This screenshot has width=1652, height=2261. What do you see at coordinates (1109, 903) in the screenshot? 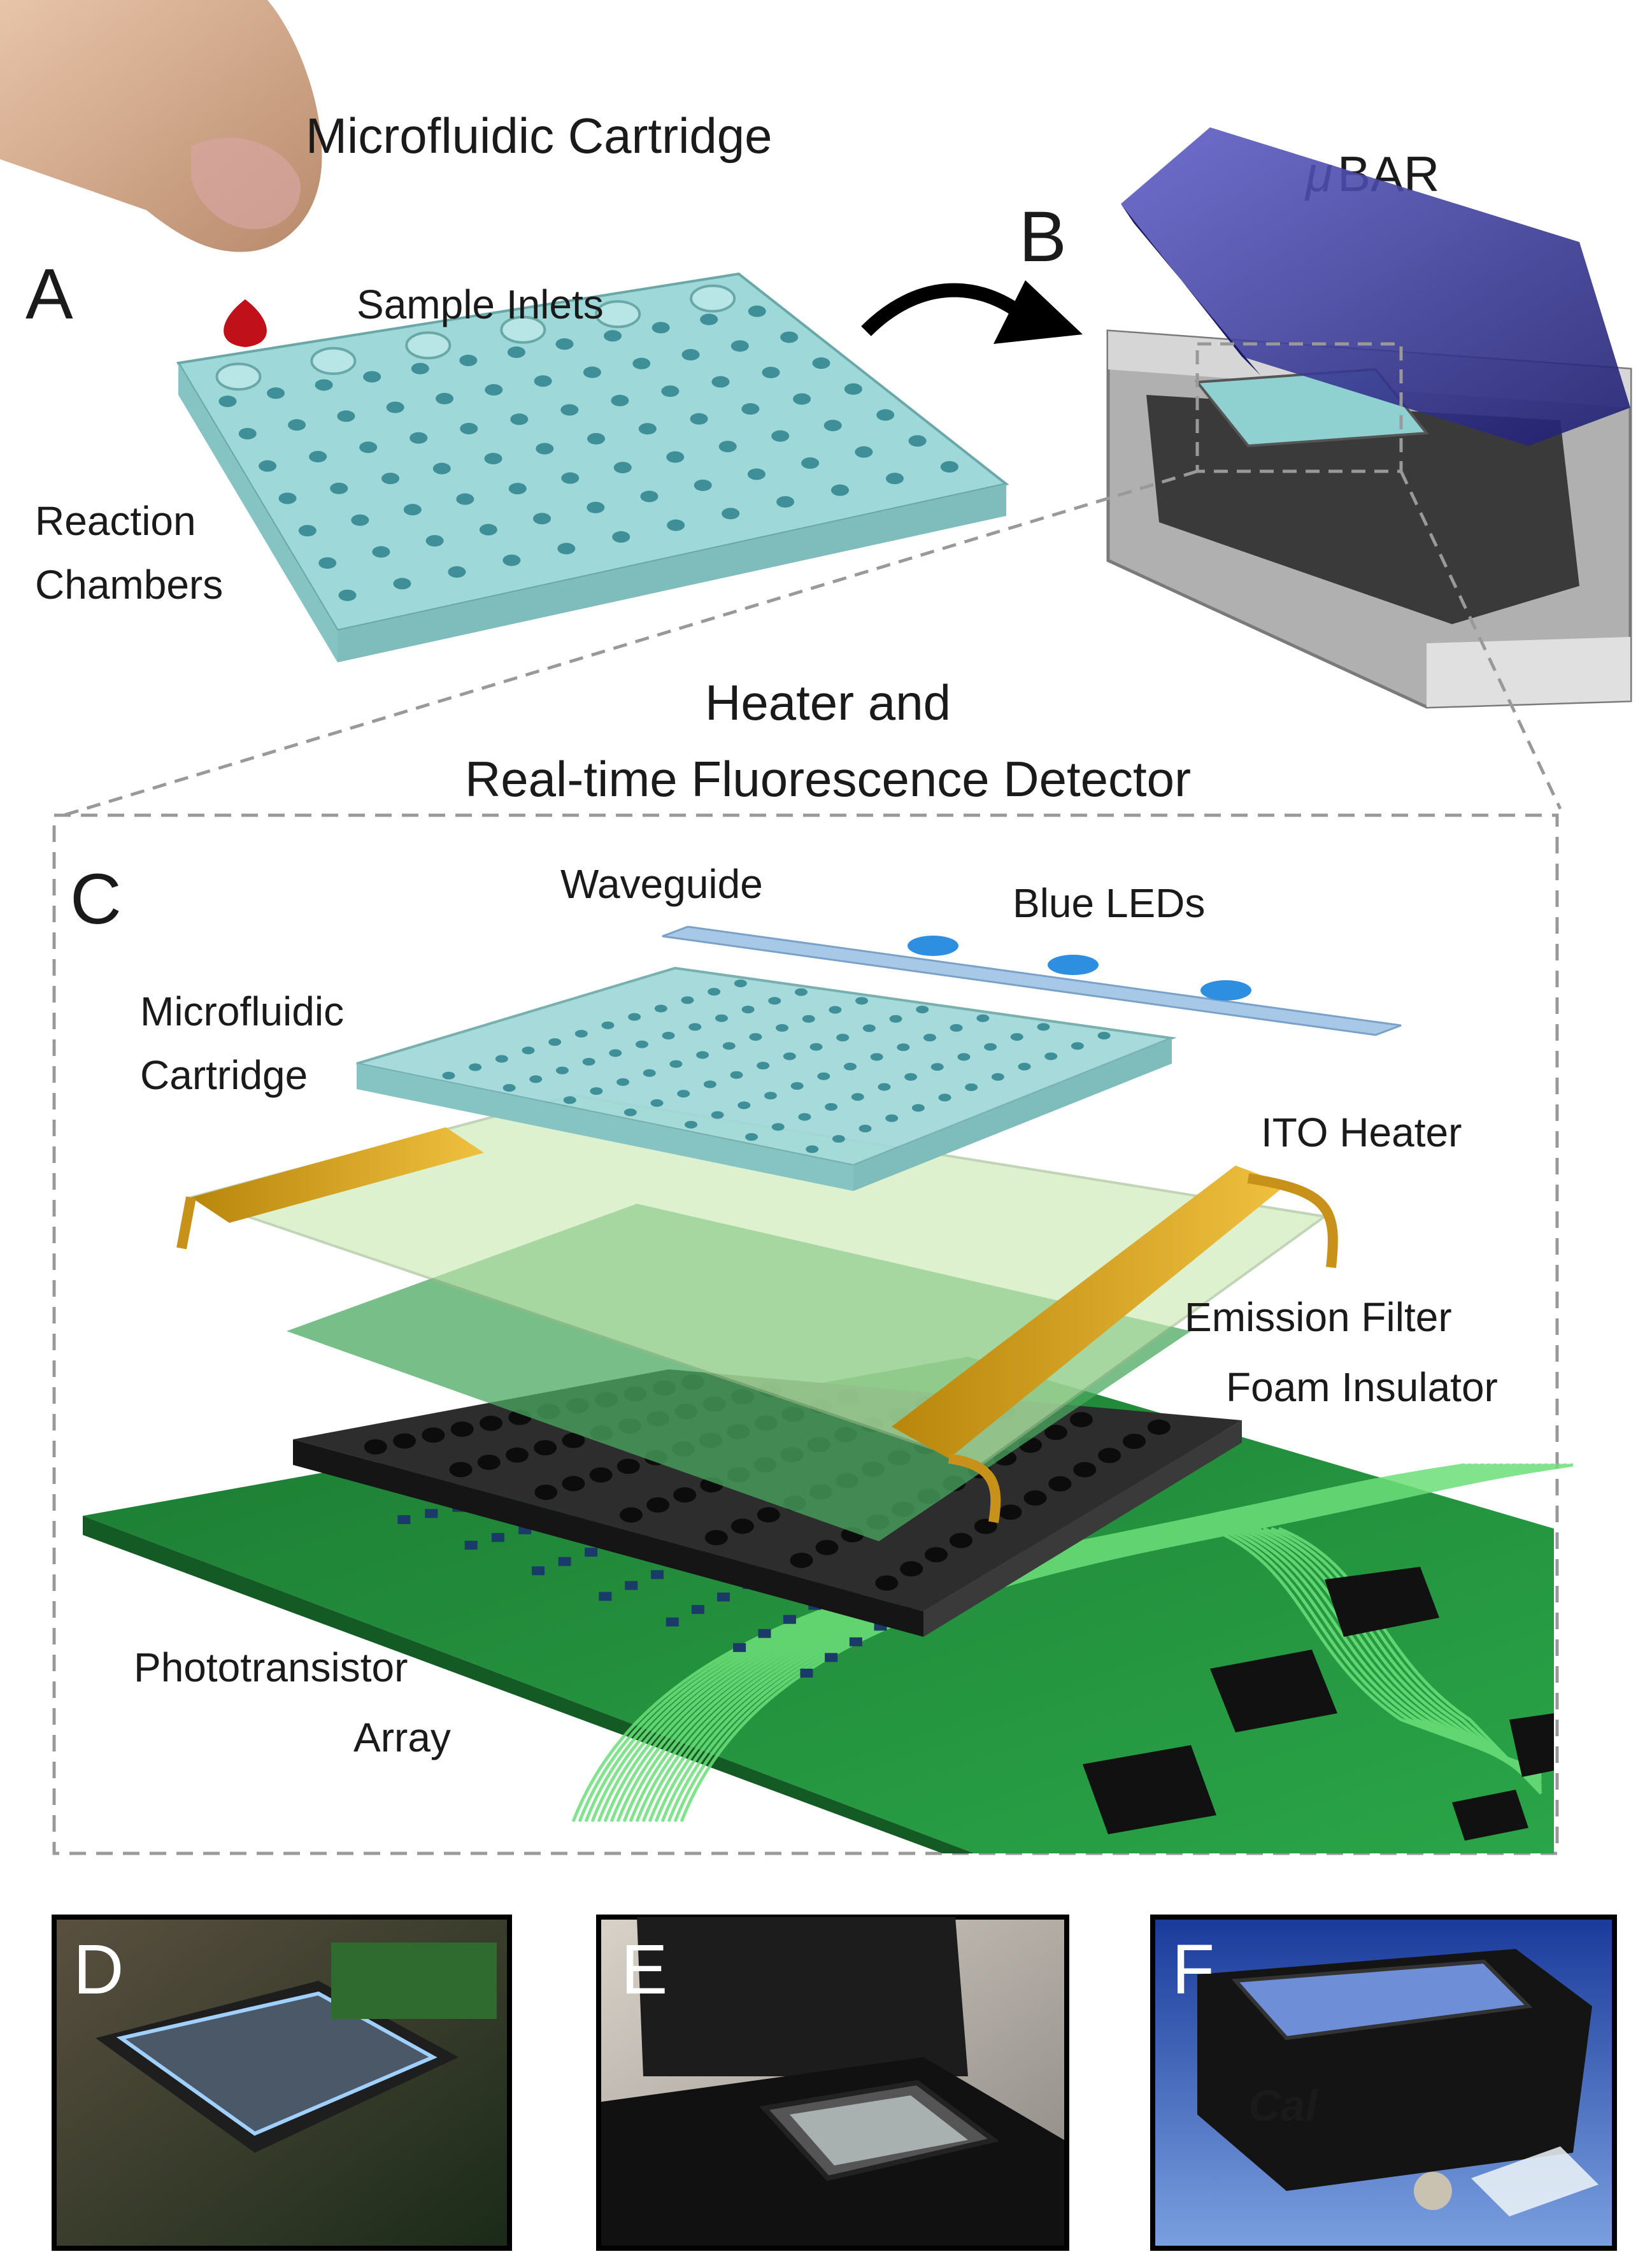
I see `blue-leds-label: Blue LEDs` at bounding box center [1109, 903].